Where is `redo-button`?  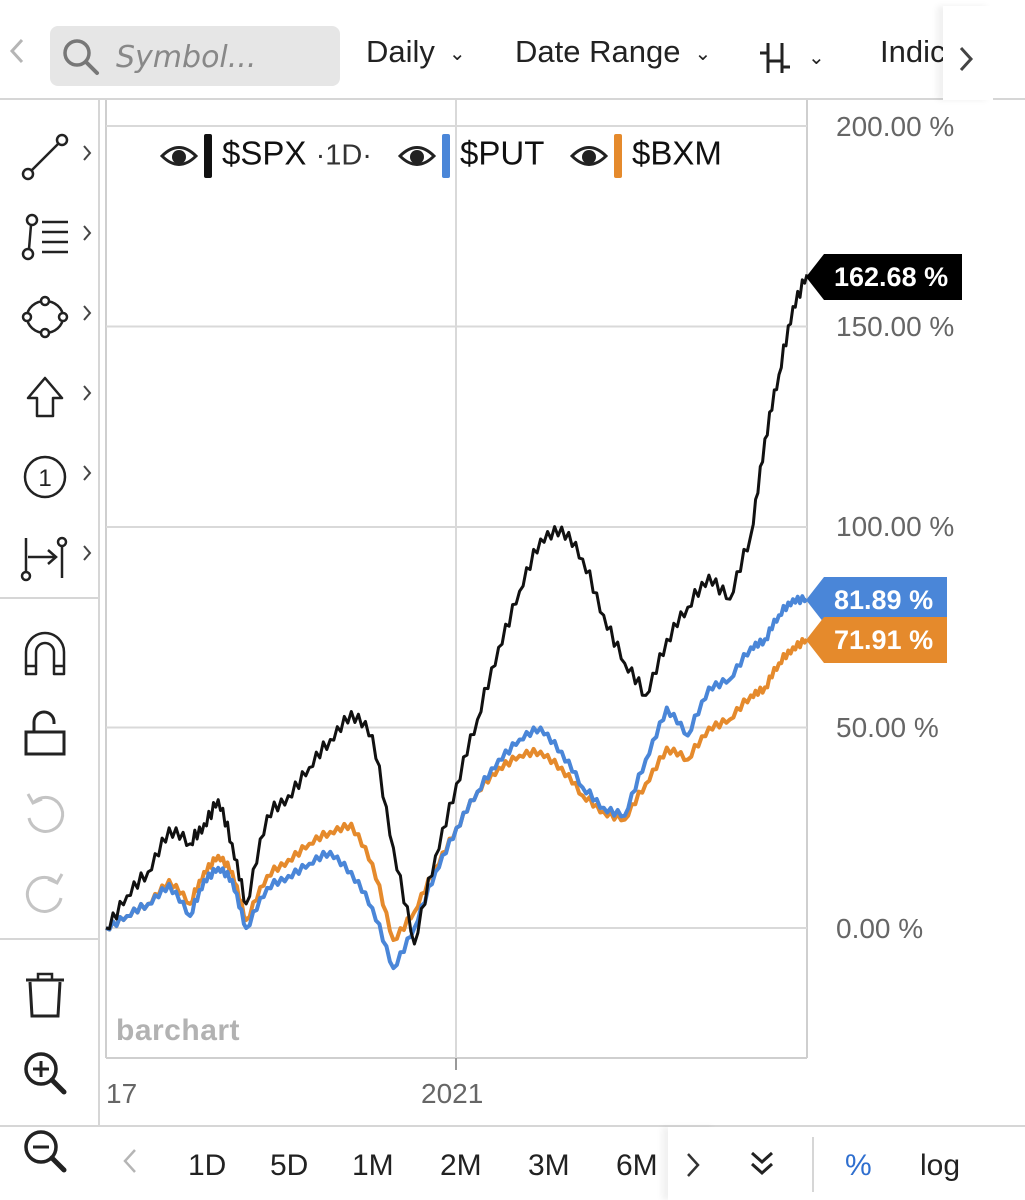
redo-button is located at coordinates (54, 890).